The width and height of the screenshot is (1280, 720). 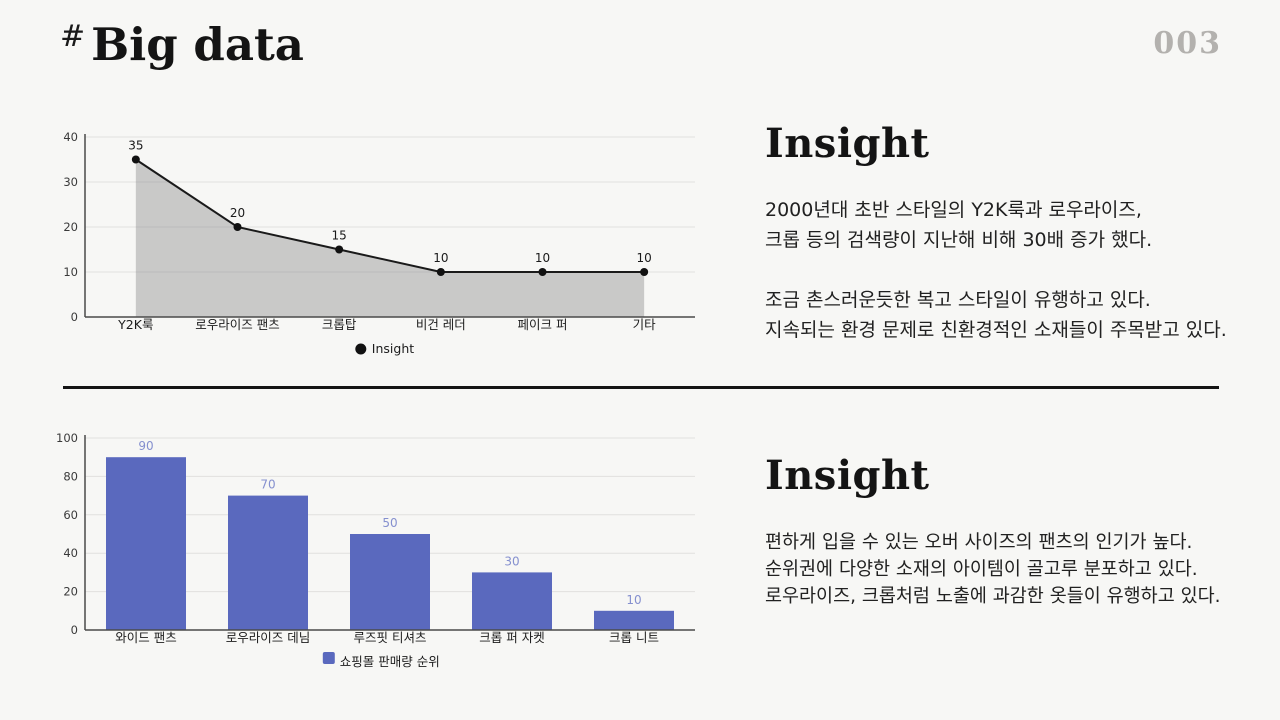 I want to click on trend-line, so click(x=390, y=215).